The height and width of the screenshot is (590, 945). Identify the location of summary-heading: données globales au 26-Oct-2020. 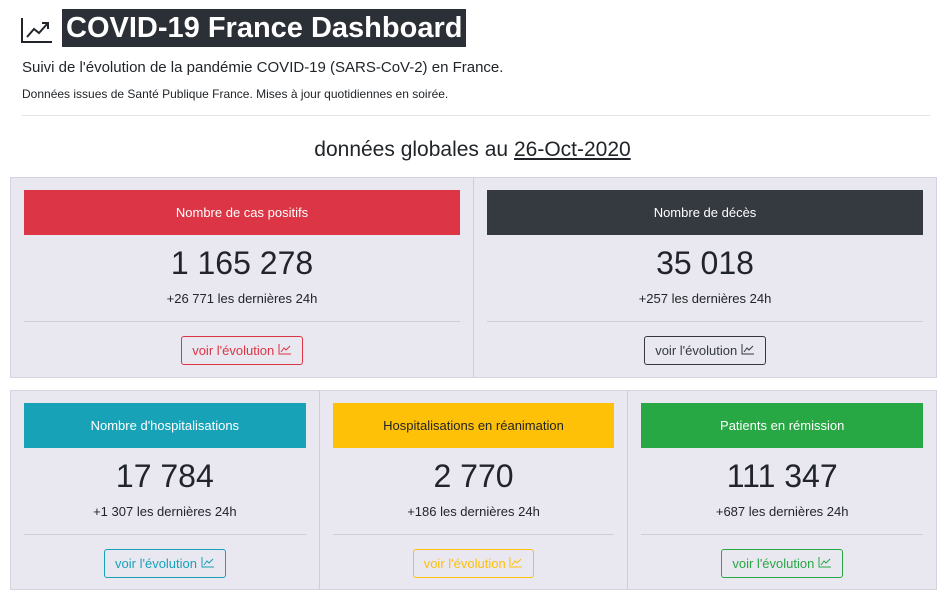
(472, 150).